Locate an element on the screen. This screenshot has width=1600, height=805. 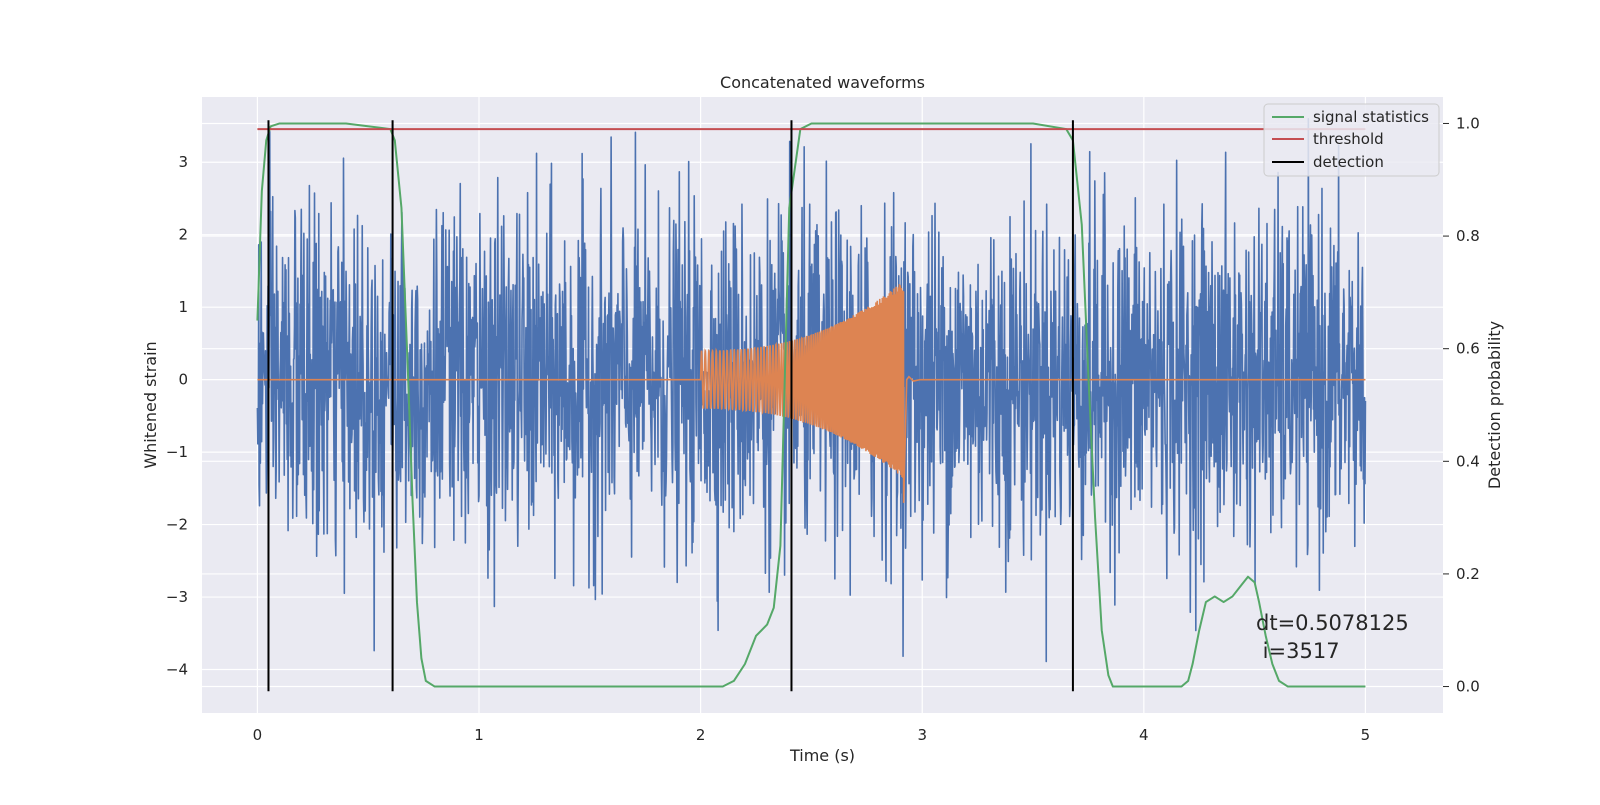
y-tick-label: −1 is located at coordinates (177, 452).